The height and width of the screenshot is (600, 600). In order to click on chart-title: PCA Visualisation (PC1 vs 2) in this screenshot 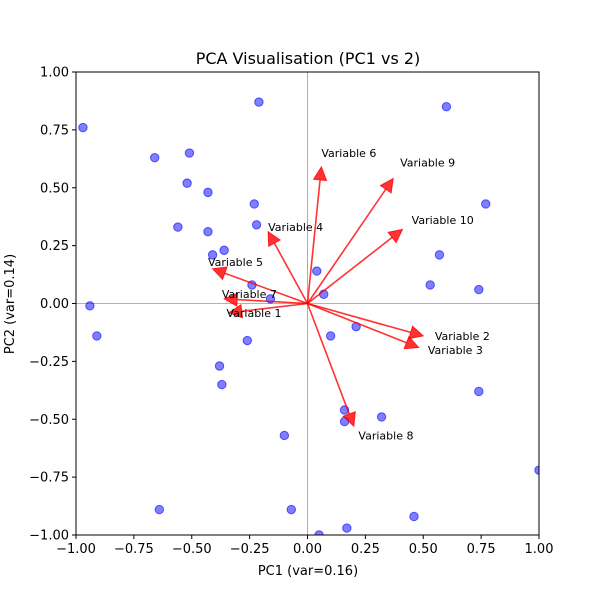, I will do `click(308, 58)`.